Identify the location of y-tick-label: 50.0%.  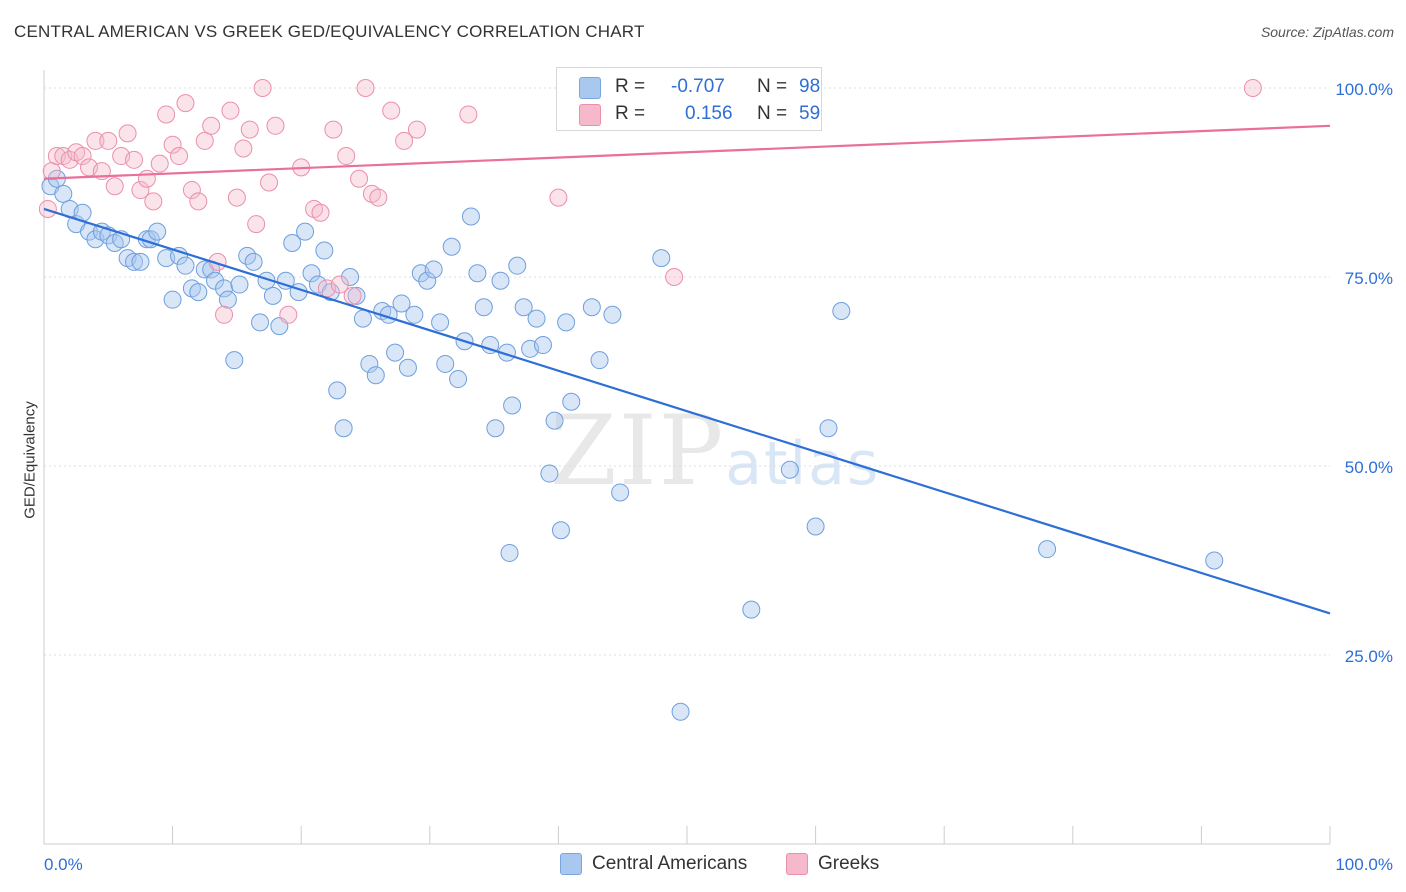
(1369, 467).